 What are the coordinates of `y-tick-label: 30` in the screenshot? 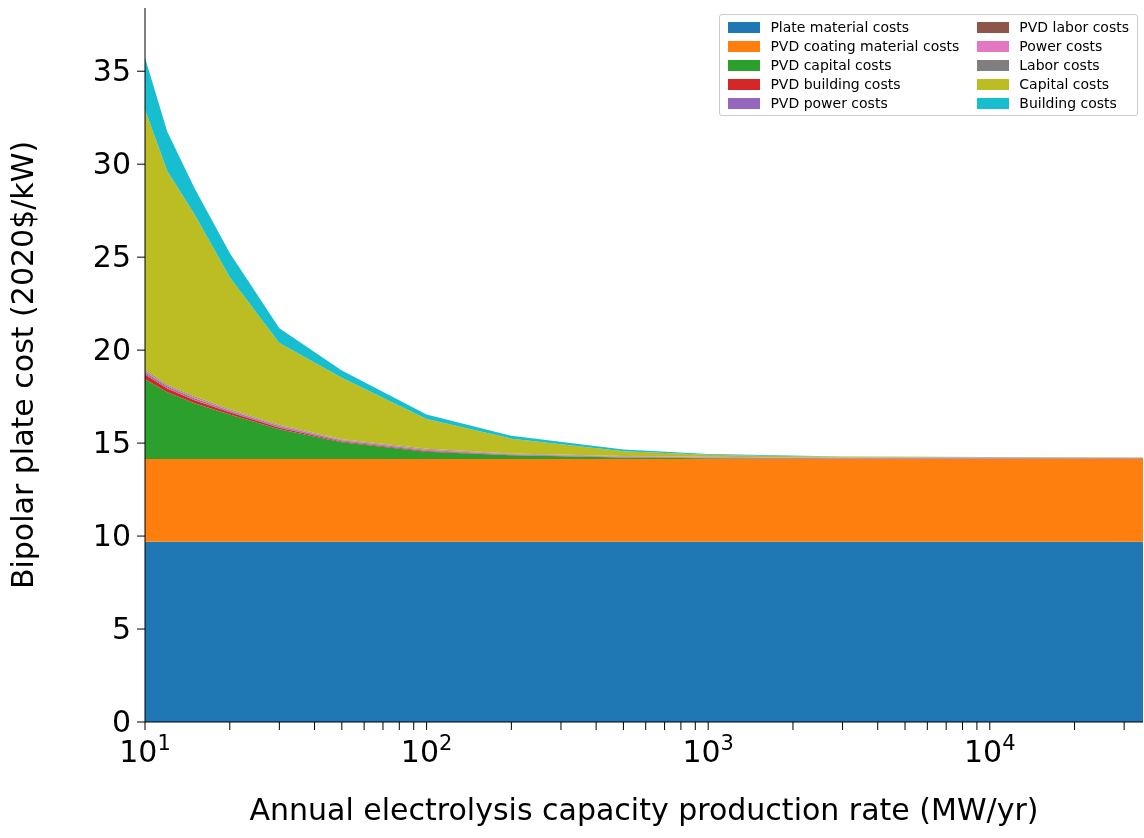 It's located at (111, 164).